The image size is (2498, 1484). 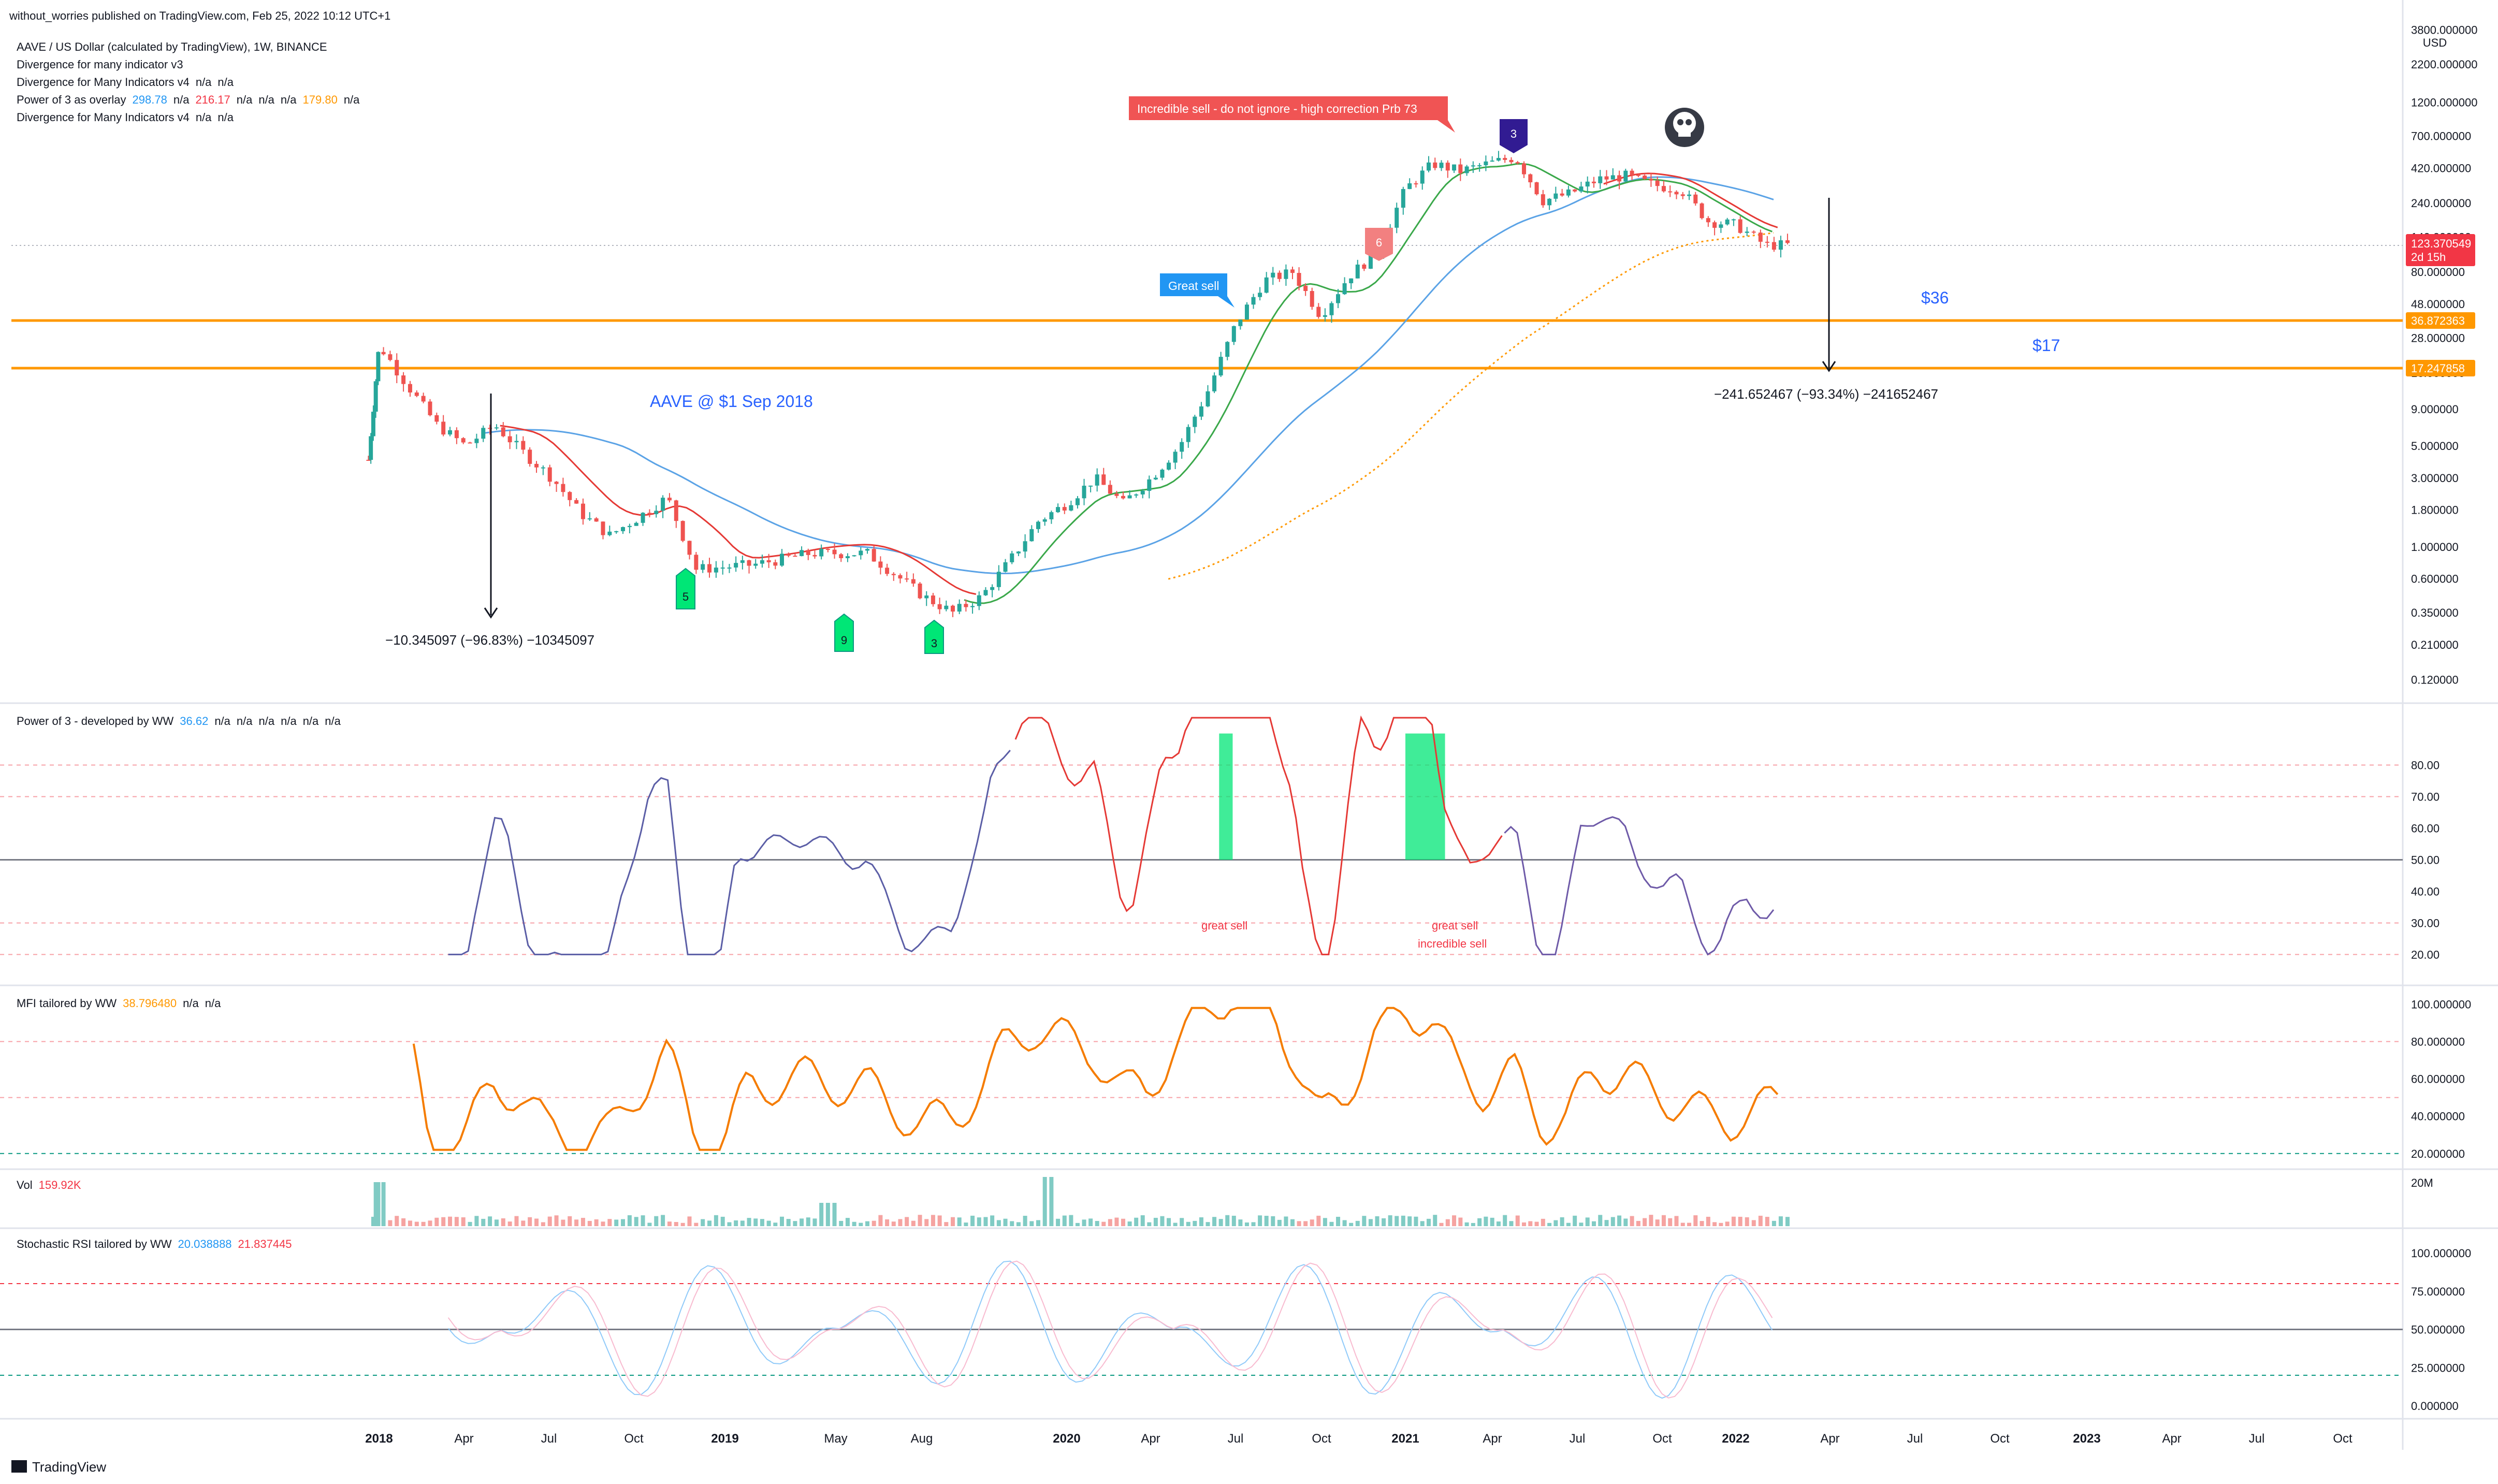 What do you see at coordinates (1684, 127) in the screenshot?
I see `skull-icon` at bounding box center [1684, 127].